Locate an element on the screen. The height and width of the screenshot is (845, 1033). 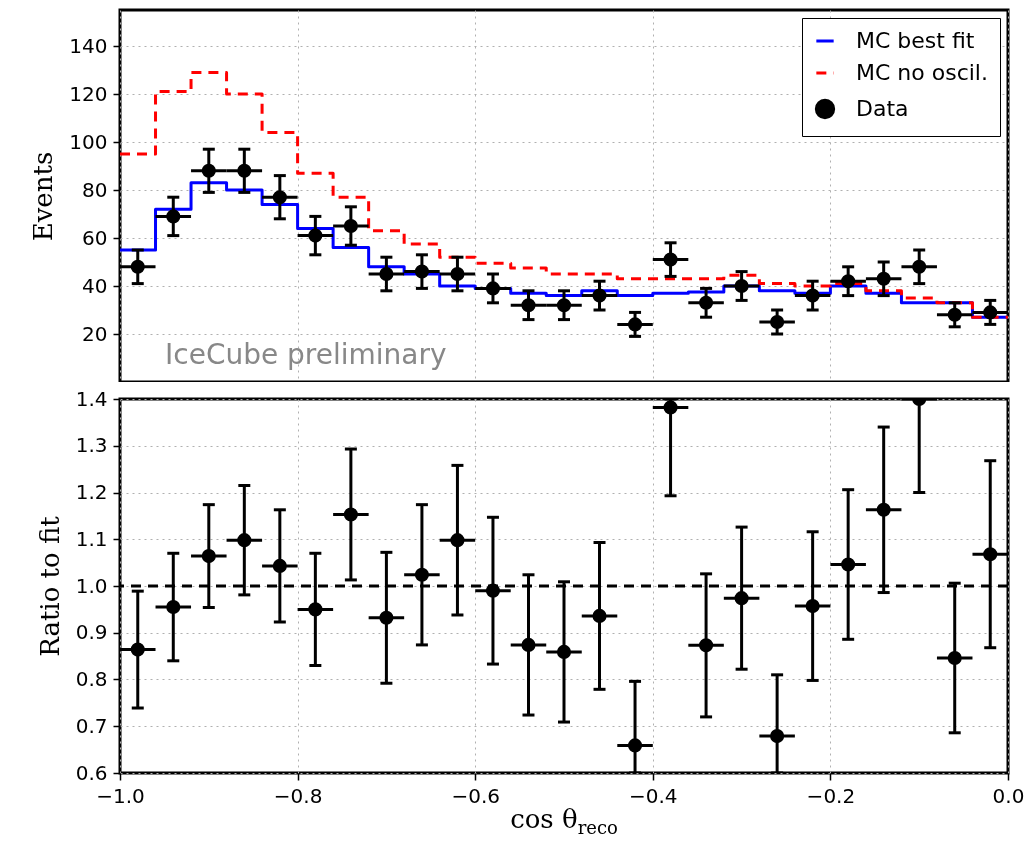
y-tick-label: 0.6 is located at coordinates (91, 772).